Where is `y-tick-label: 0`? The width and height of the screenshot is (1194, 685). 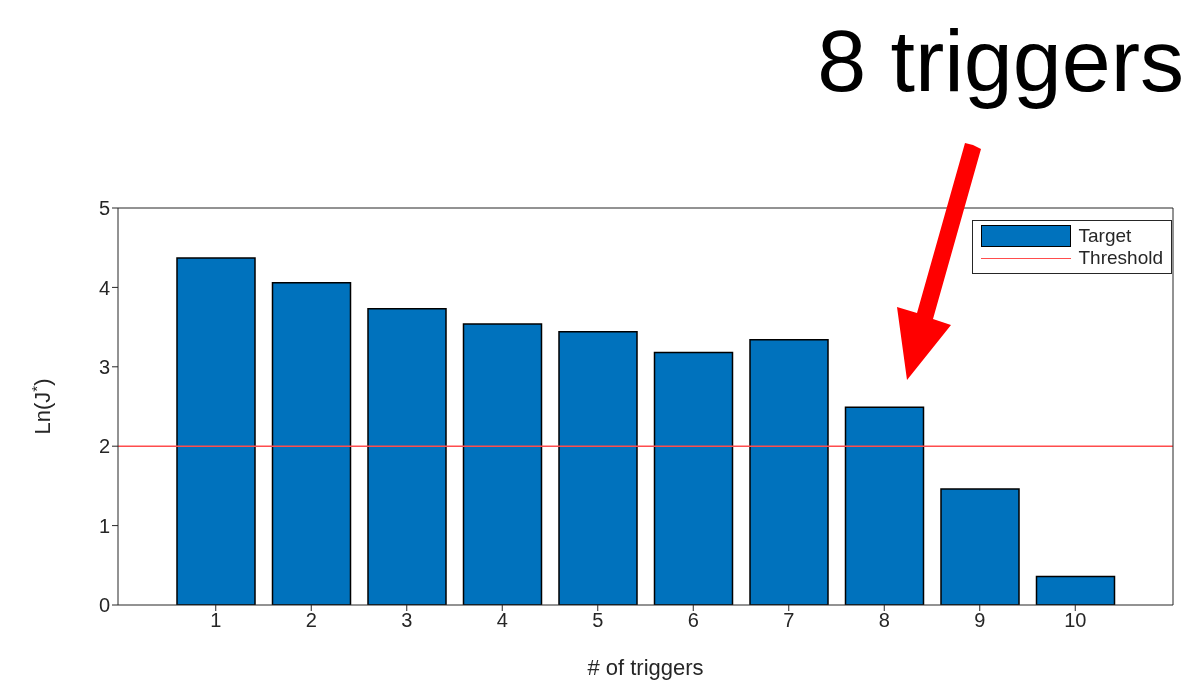 y-tick-label: 0 is located at coordinates (104, 605).